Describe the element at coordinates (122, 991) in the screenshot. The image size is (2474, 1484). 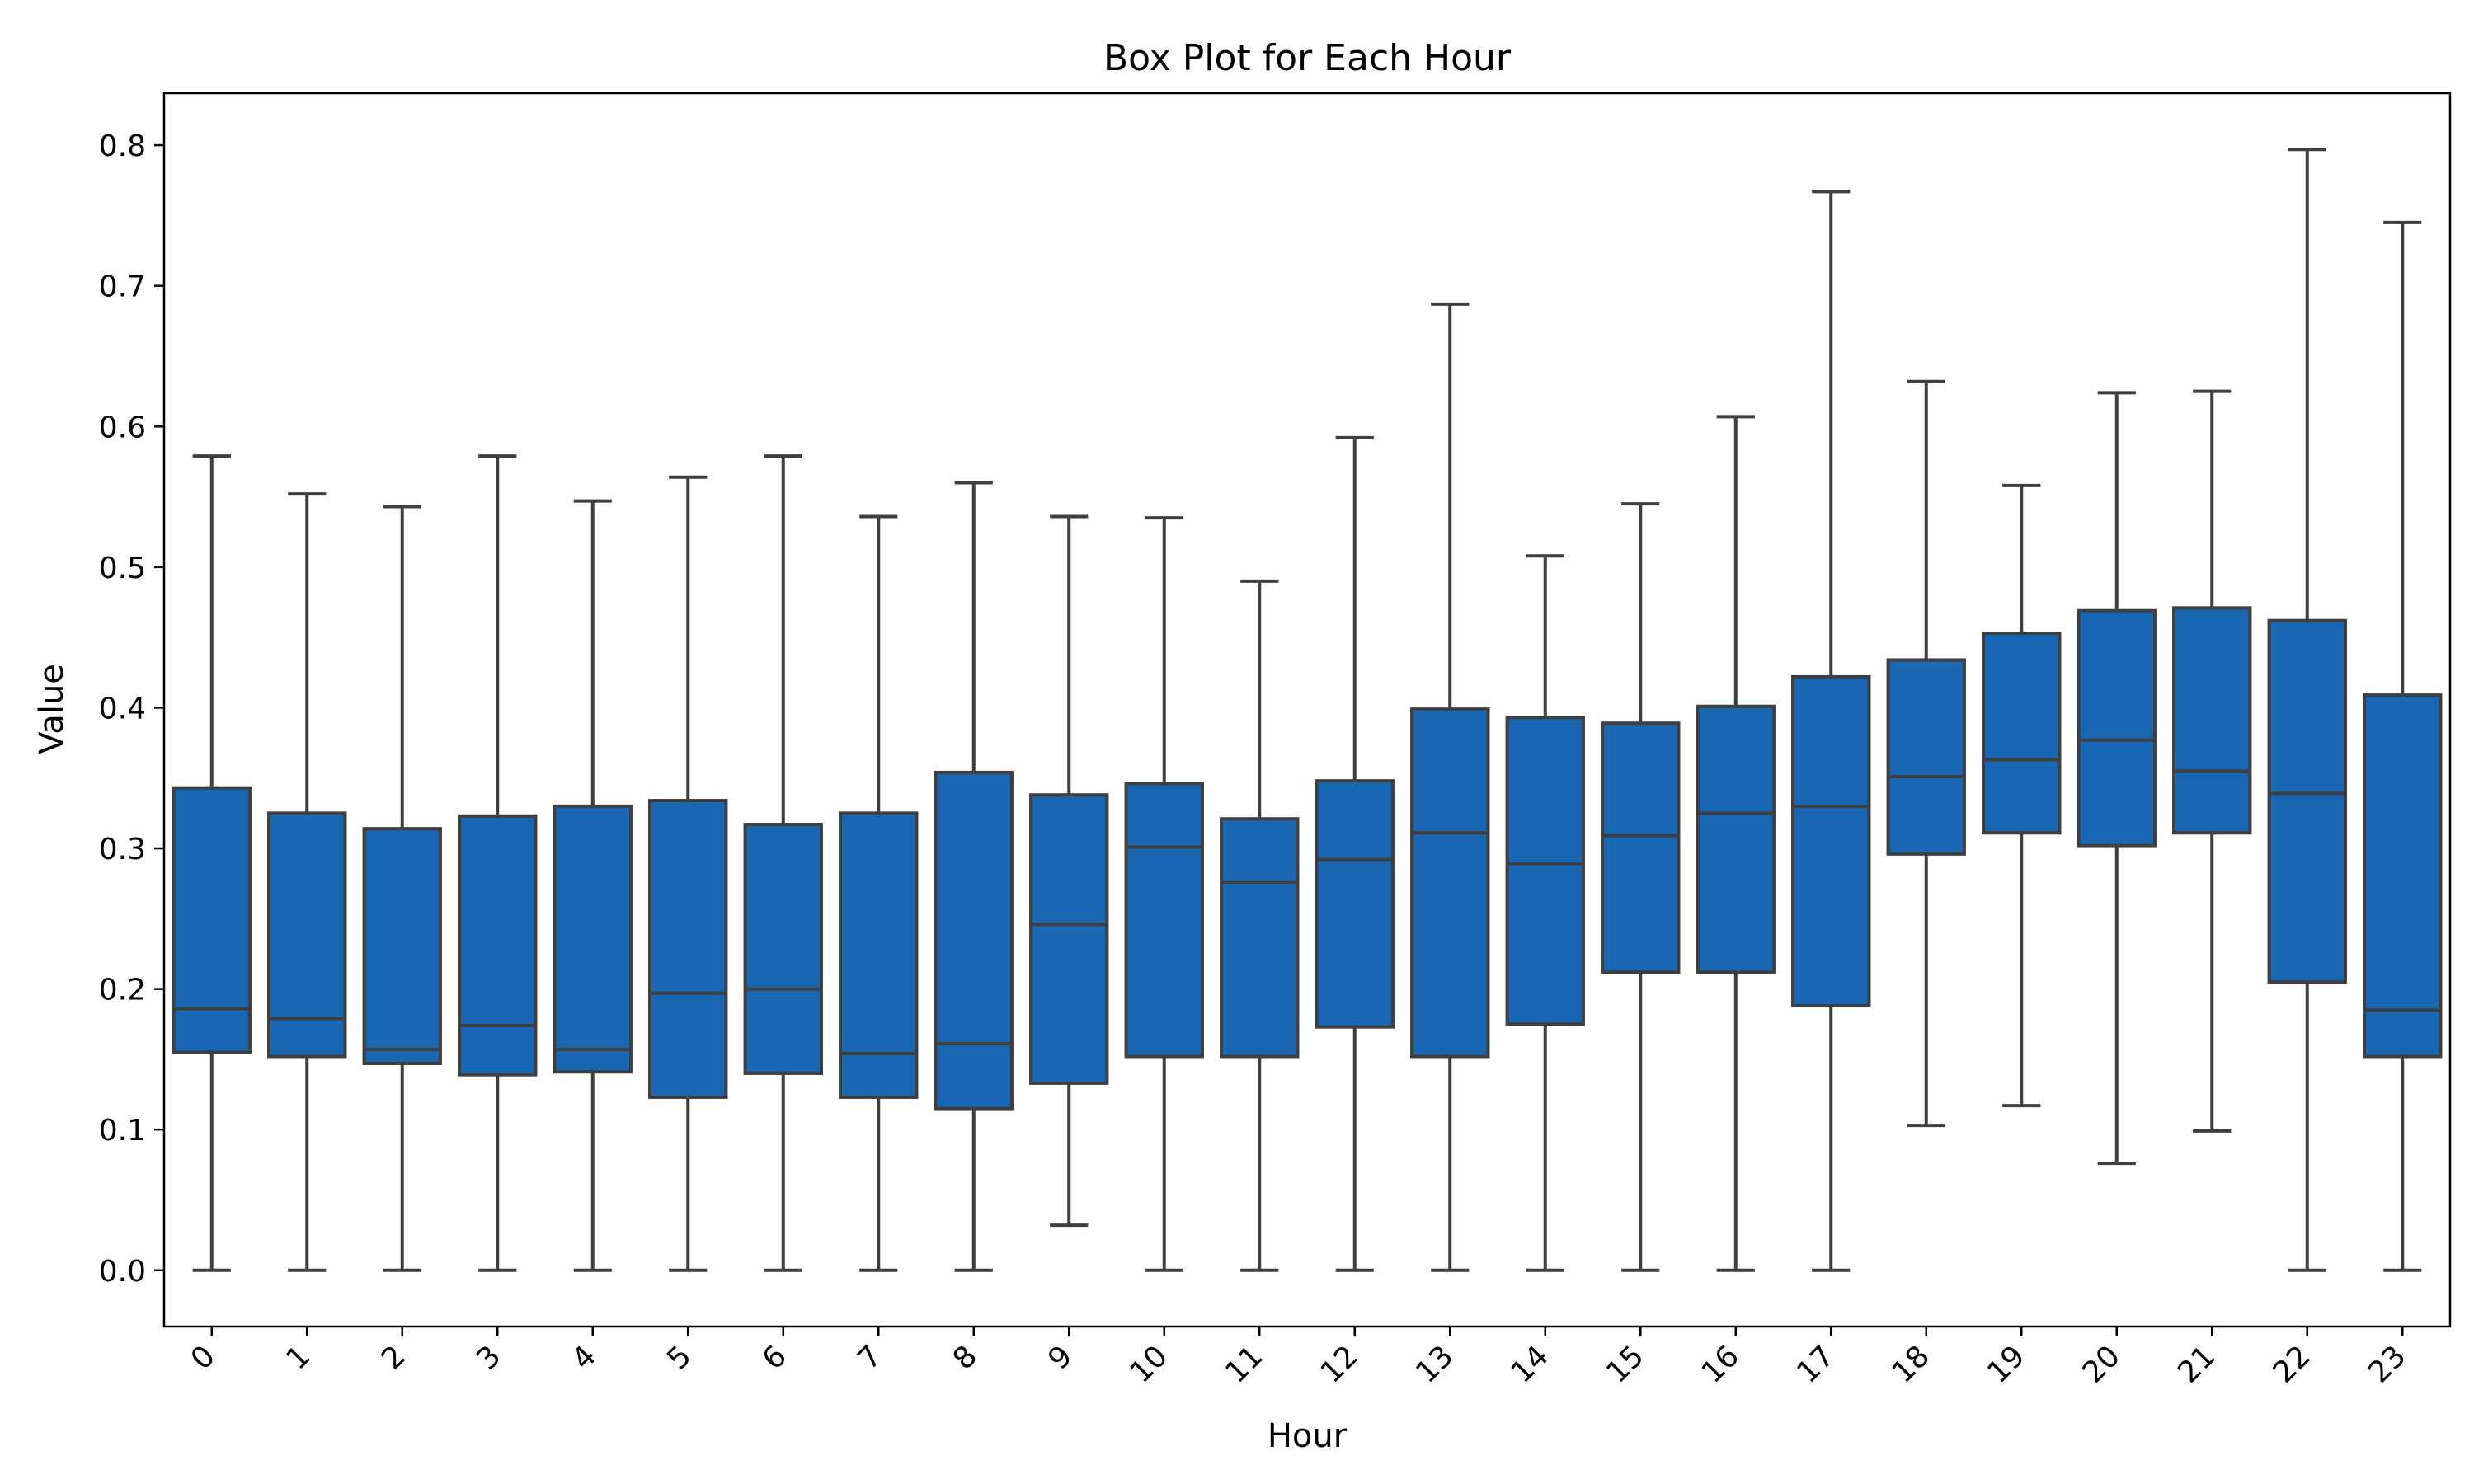
I see `y-tick-label: 0.2` at that location.